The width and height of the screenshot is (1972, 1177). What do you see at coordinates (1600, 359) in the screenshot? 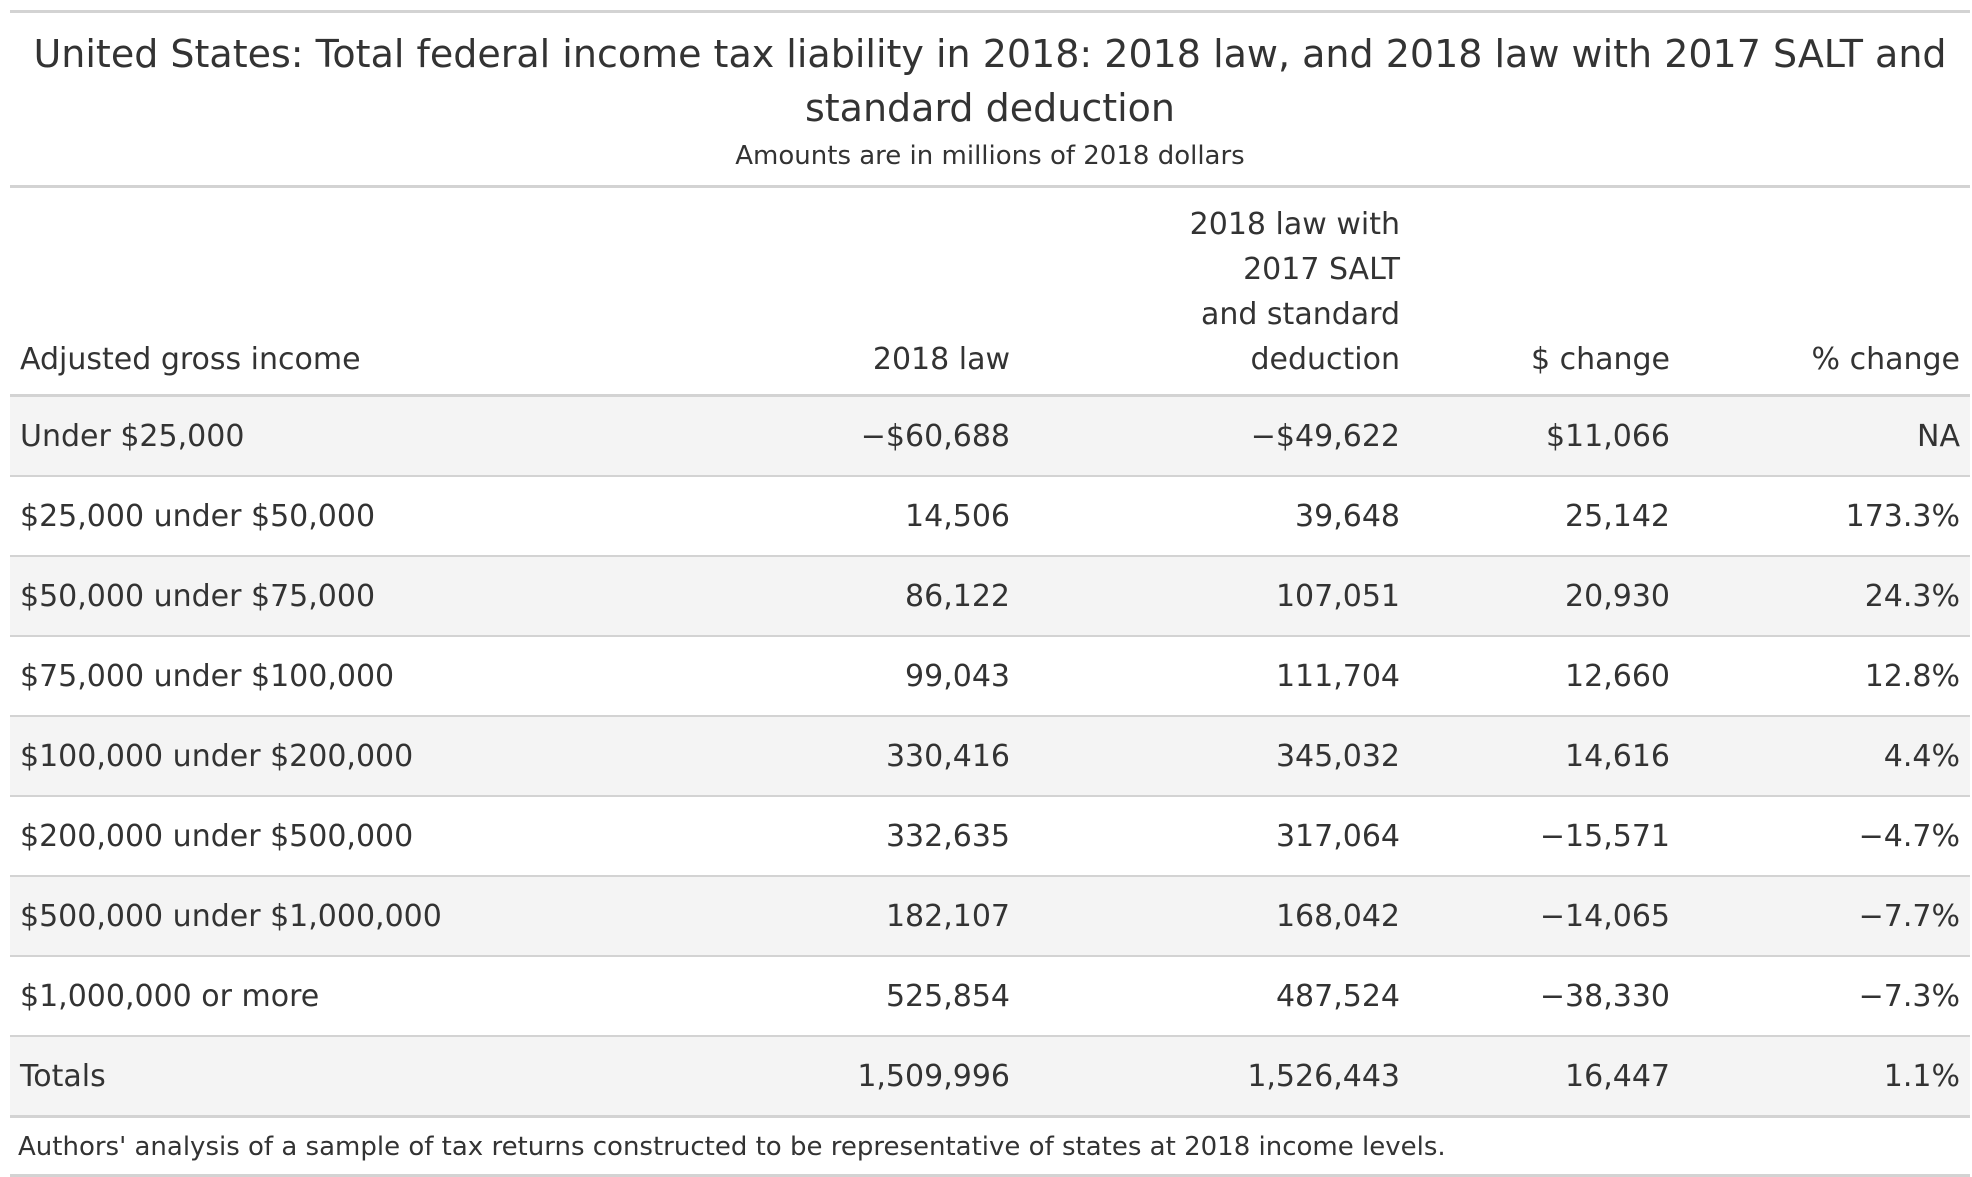
I see `column-header-dollar-change: $ change` at bounding box center [1600, 359].